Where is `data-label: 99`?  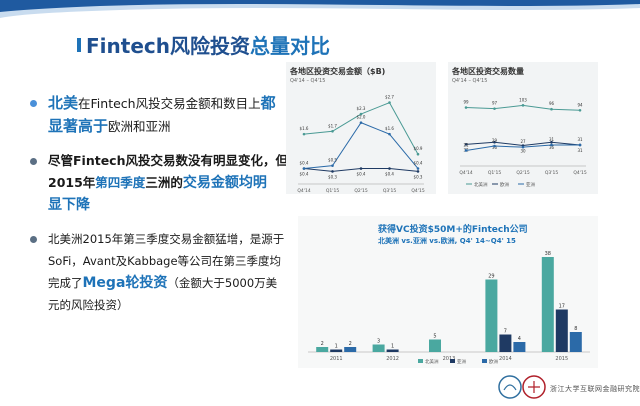 data-label: 99 is located at coordinates (466, 102).